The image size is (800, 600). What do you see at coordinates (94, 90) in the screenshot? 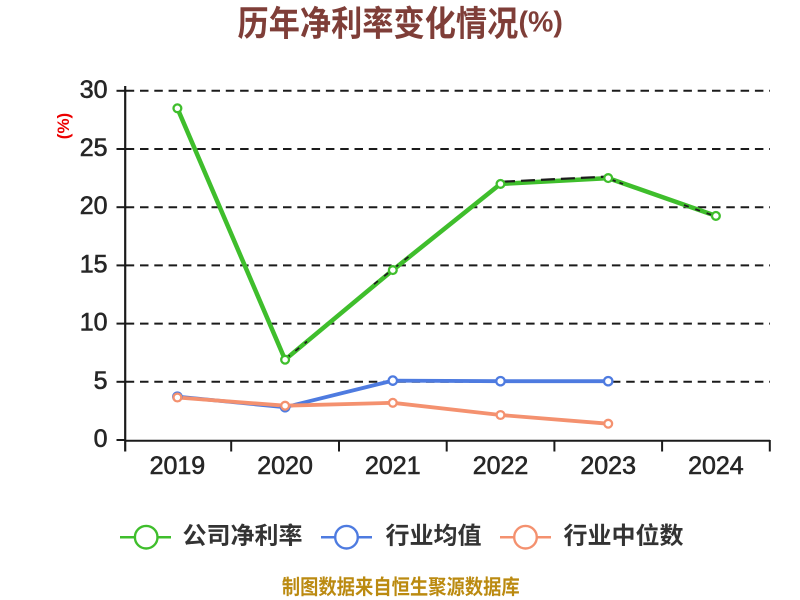
I see `svg-text: 30` at bounding box center [94, 90].